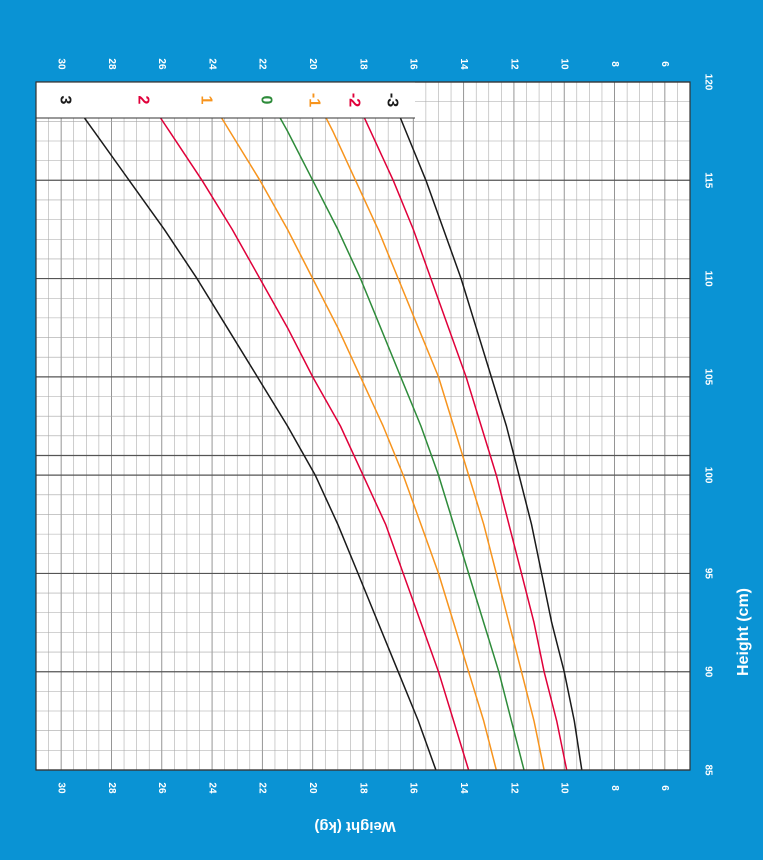 This screenshot has width=763, height=860. What do you see at coordinates (266, 100) in the screenshot?
I see `legend-label: 0` at bounding box center [266, 100].